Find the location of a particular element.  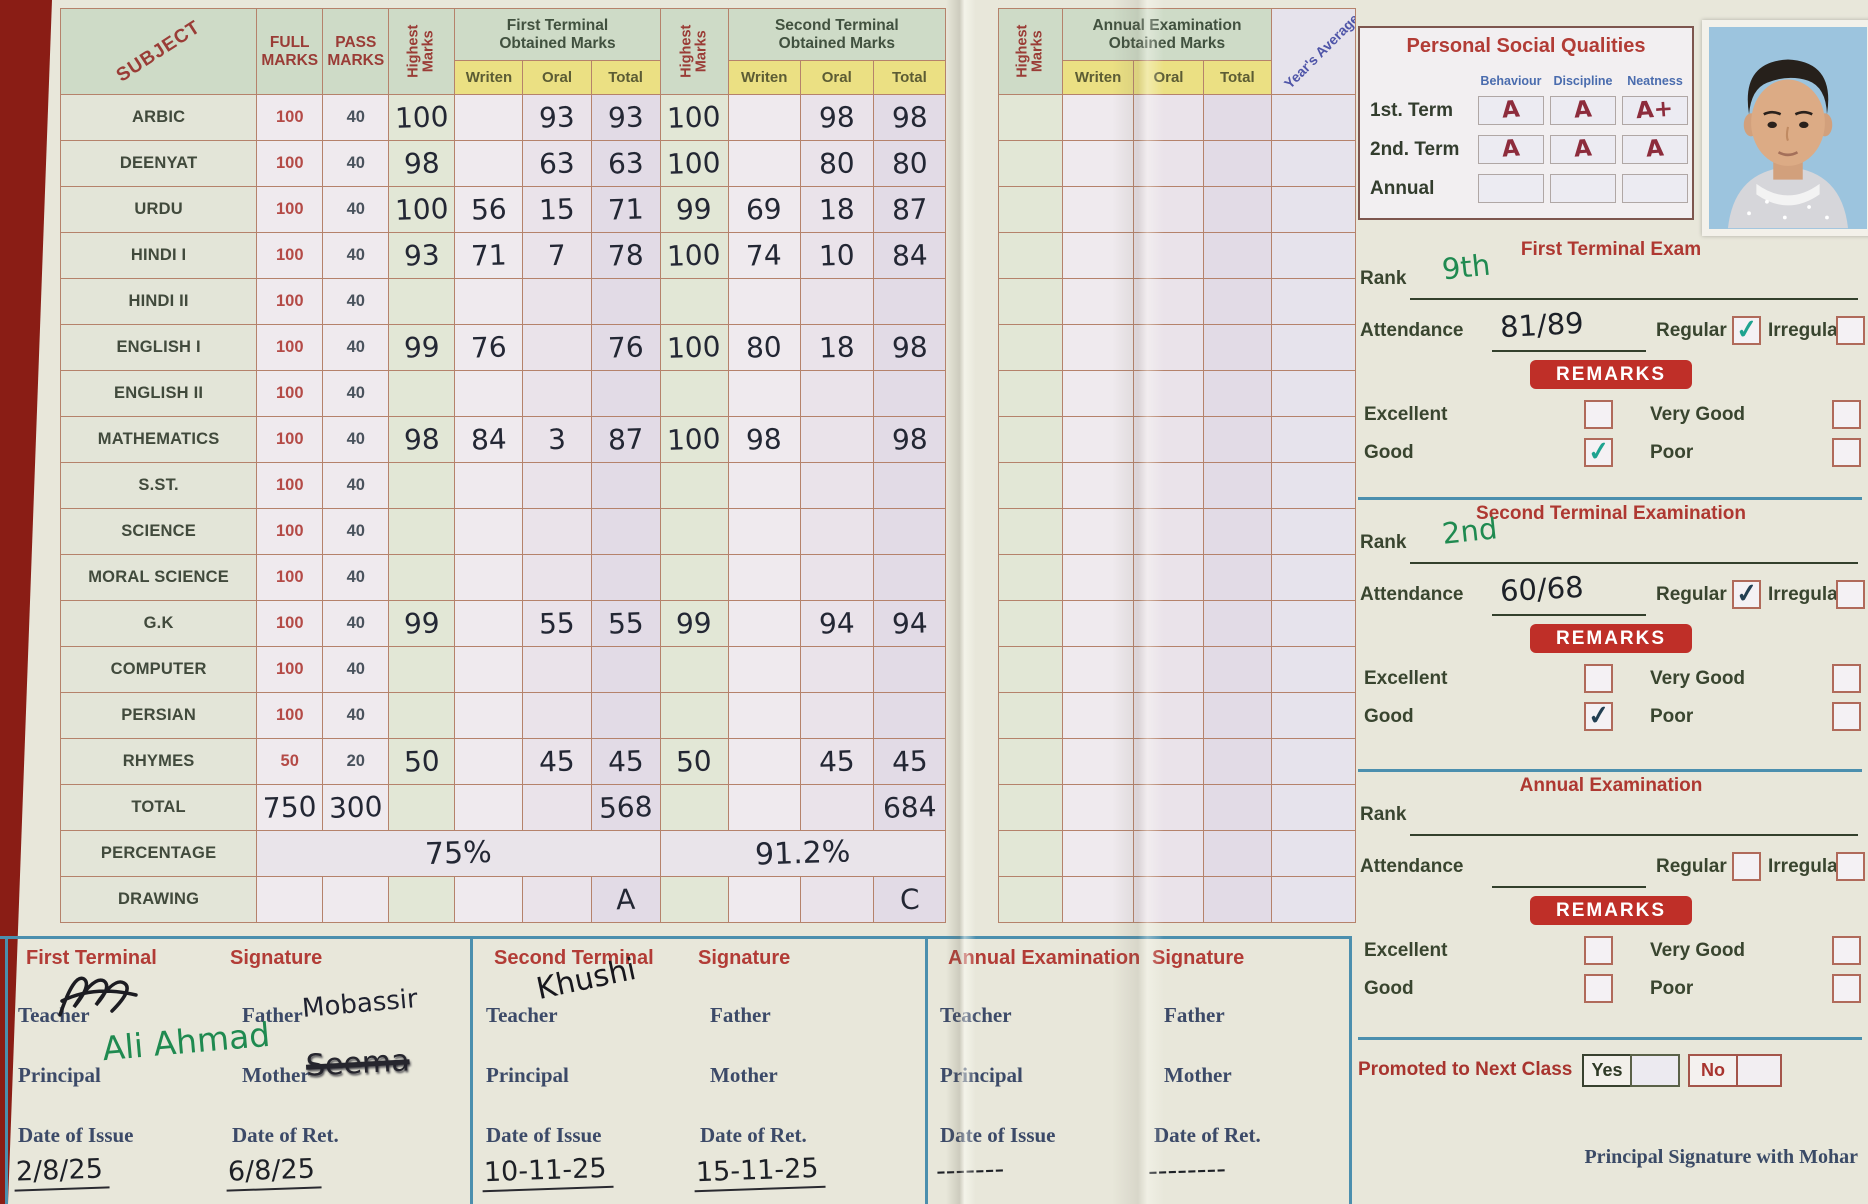

subject-cell: DRAWING is located at coordinates (158, 899).